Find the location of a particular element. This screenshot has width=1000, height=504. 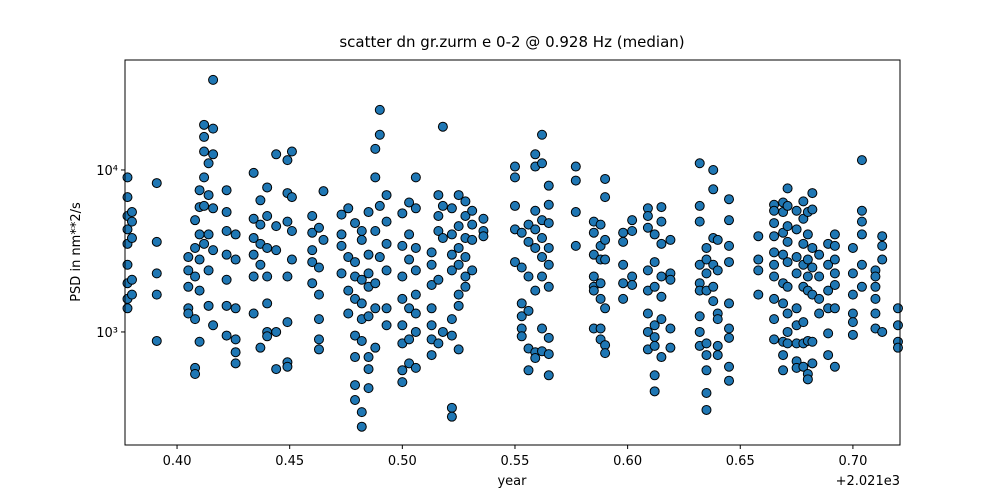

y-tick-label: 10³ is located at coordinates (107, 333).